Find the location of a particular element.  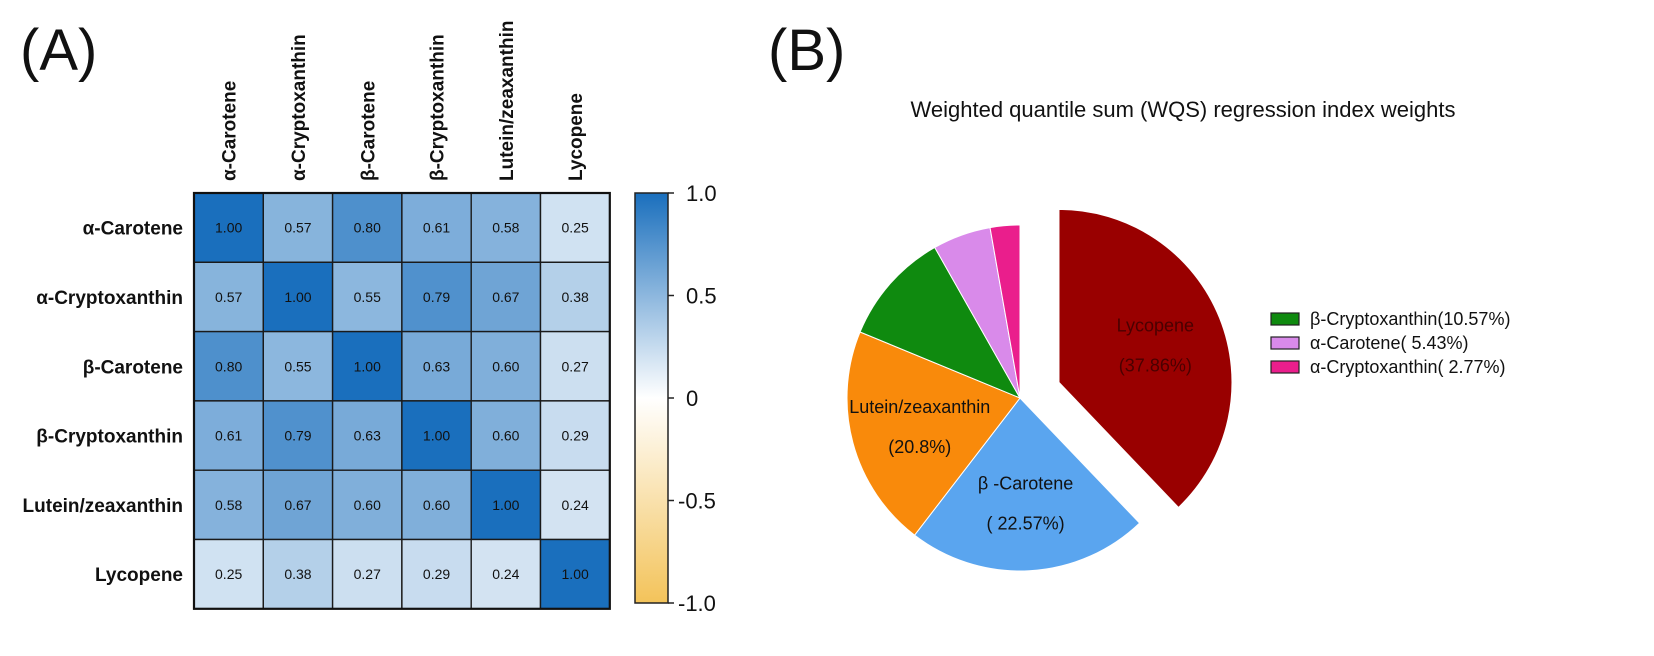

column-label: α-Cryptoxanthin is located at coordinates (299, 107).